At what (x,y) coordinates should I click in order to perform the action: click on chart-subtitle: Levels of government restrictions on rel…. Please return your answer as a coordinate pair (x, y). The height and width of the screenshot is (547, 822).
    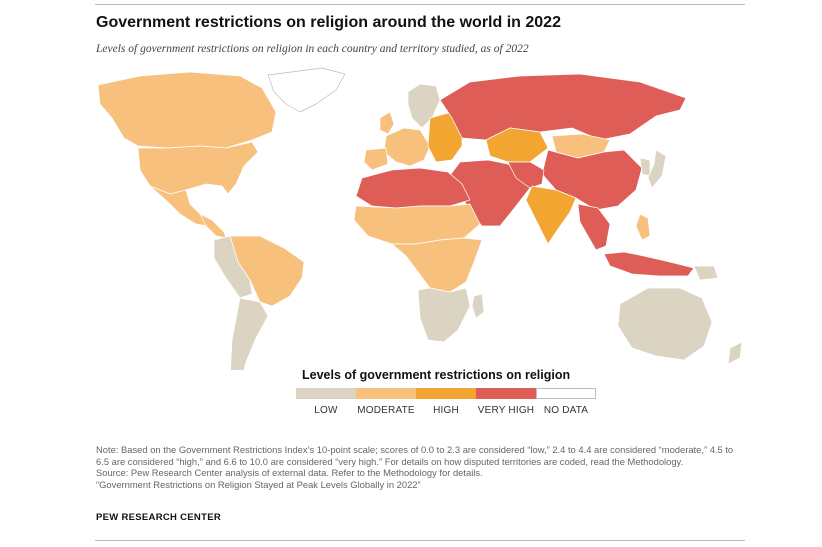
    Looking at the image, I should click on (312, 49).